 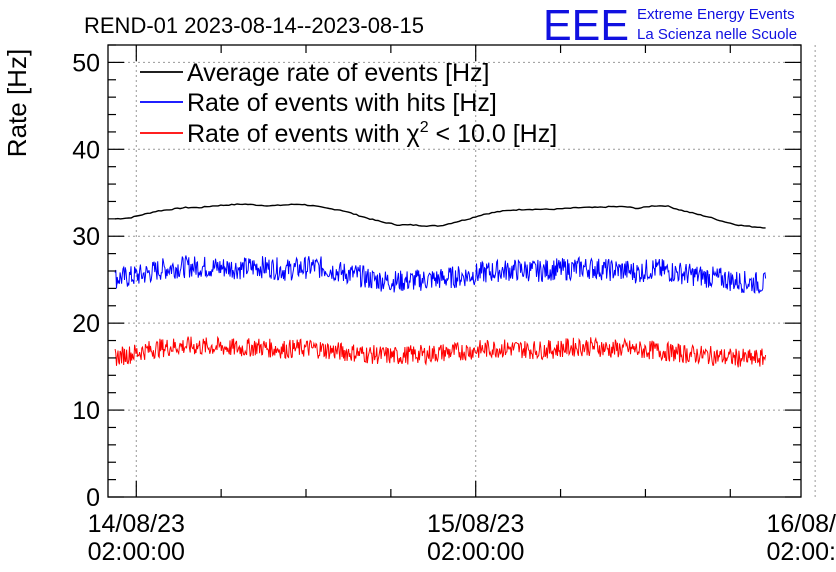 What do you see at coordinates (716, 14) in the screenshot?
I see `eee-logo-line1: Extreme Energy Events` at bounding box center [716, 14].